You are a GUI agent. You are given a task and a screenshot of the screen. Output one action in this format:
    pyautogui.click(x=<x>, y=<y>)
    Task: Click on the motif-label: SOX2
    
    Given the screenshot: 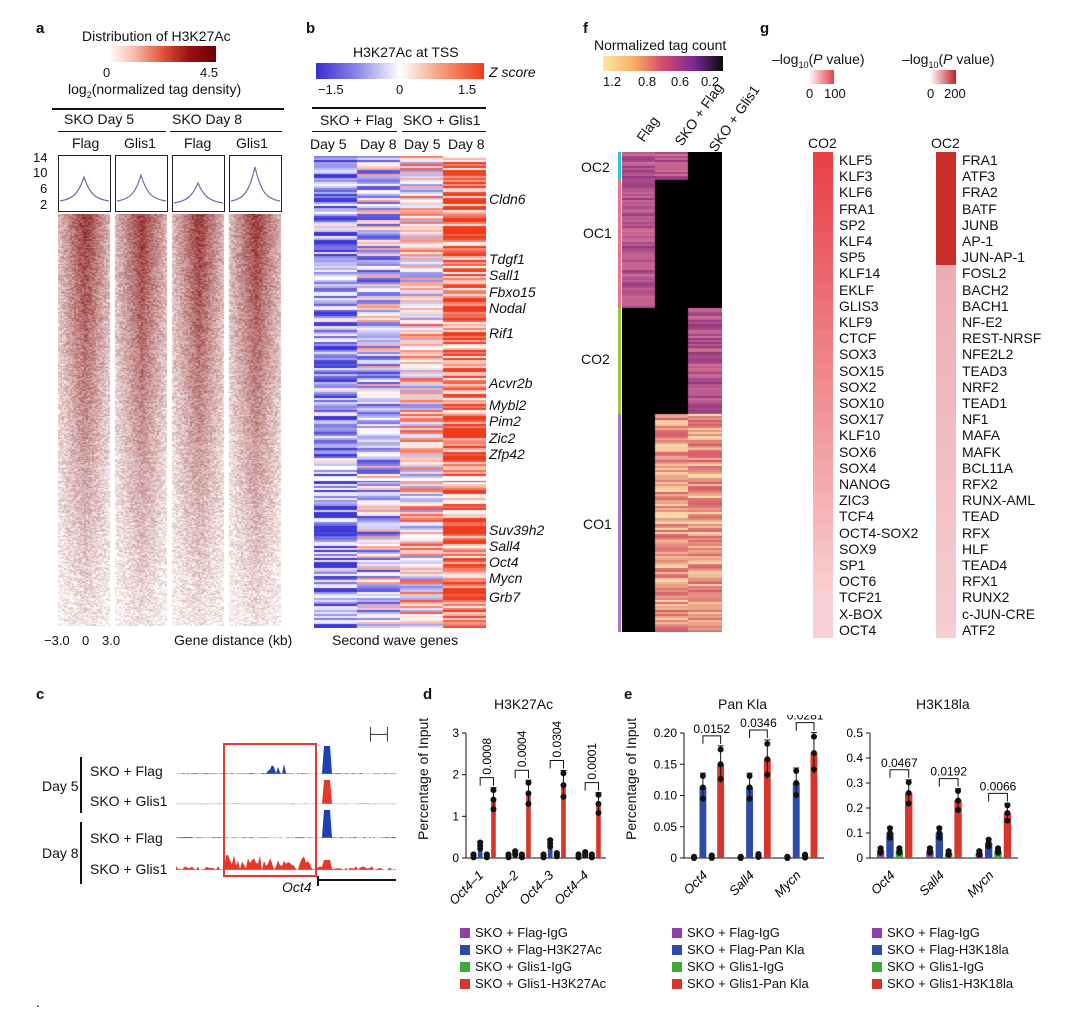 What is the action you would take?
    pyautogui.click(x=858, y=386)
    